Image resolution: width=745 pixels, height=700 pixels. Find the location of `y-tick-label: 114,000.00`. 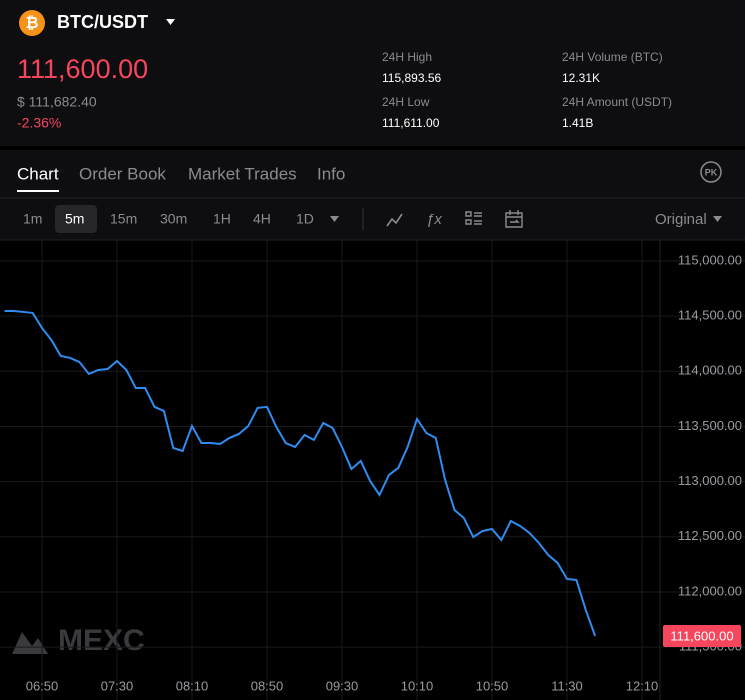

y-tick-label: 114,000.00 is located at coordinates (710, 370).